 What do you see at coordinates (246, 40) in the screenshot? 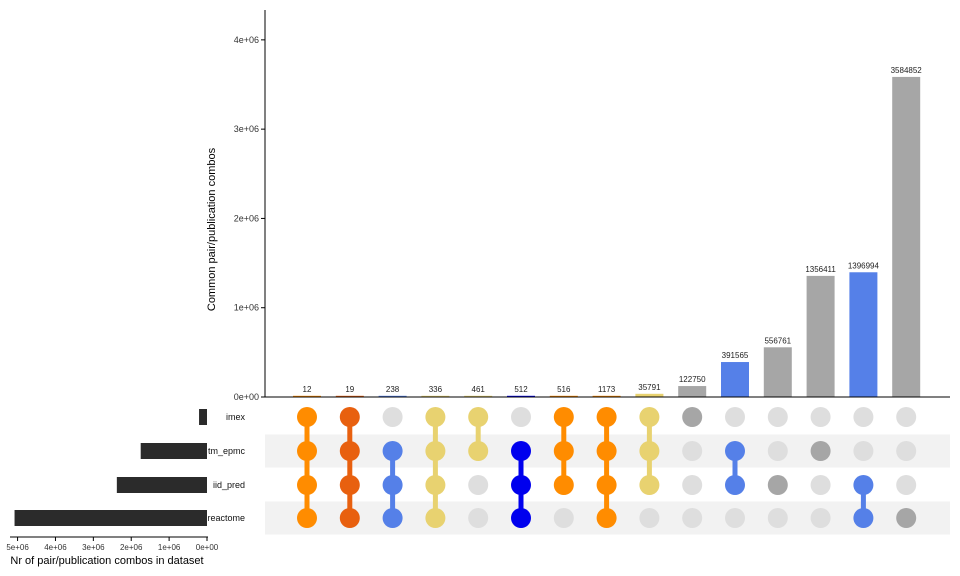
I see `y-tick-label: 4e+06` at bounding box center [246, 40].